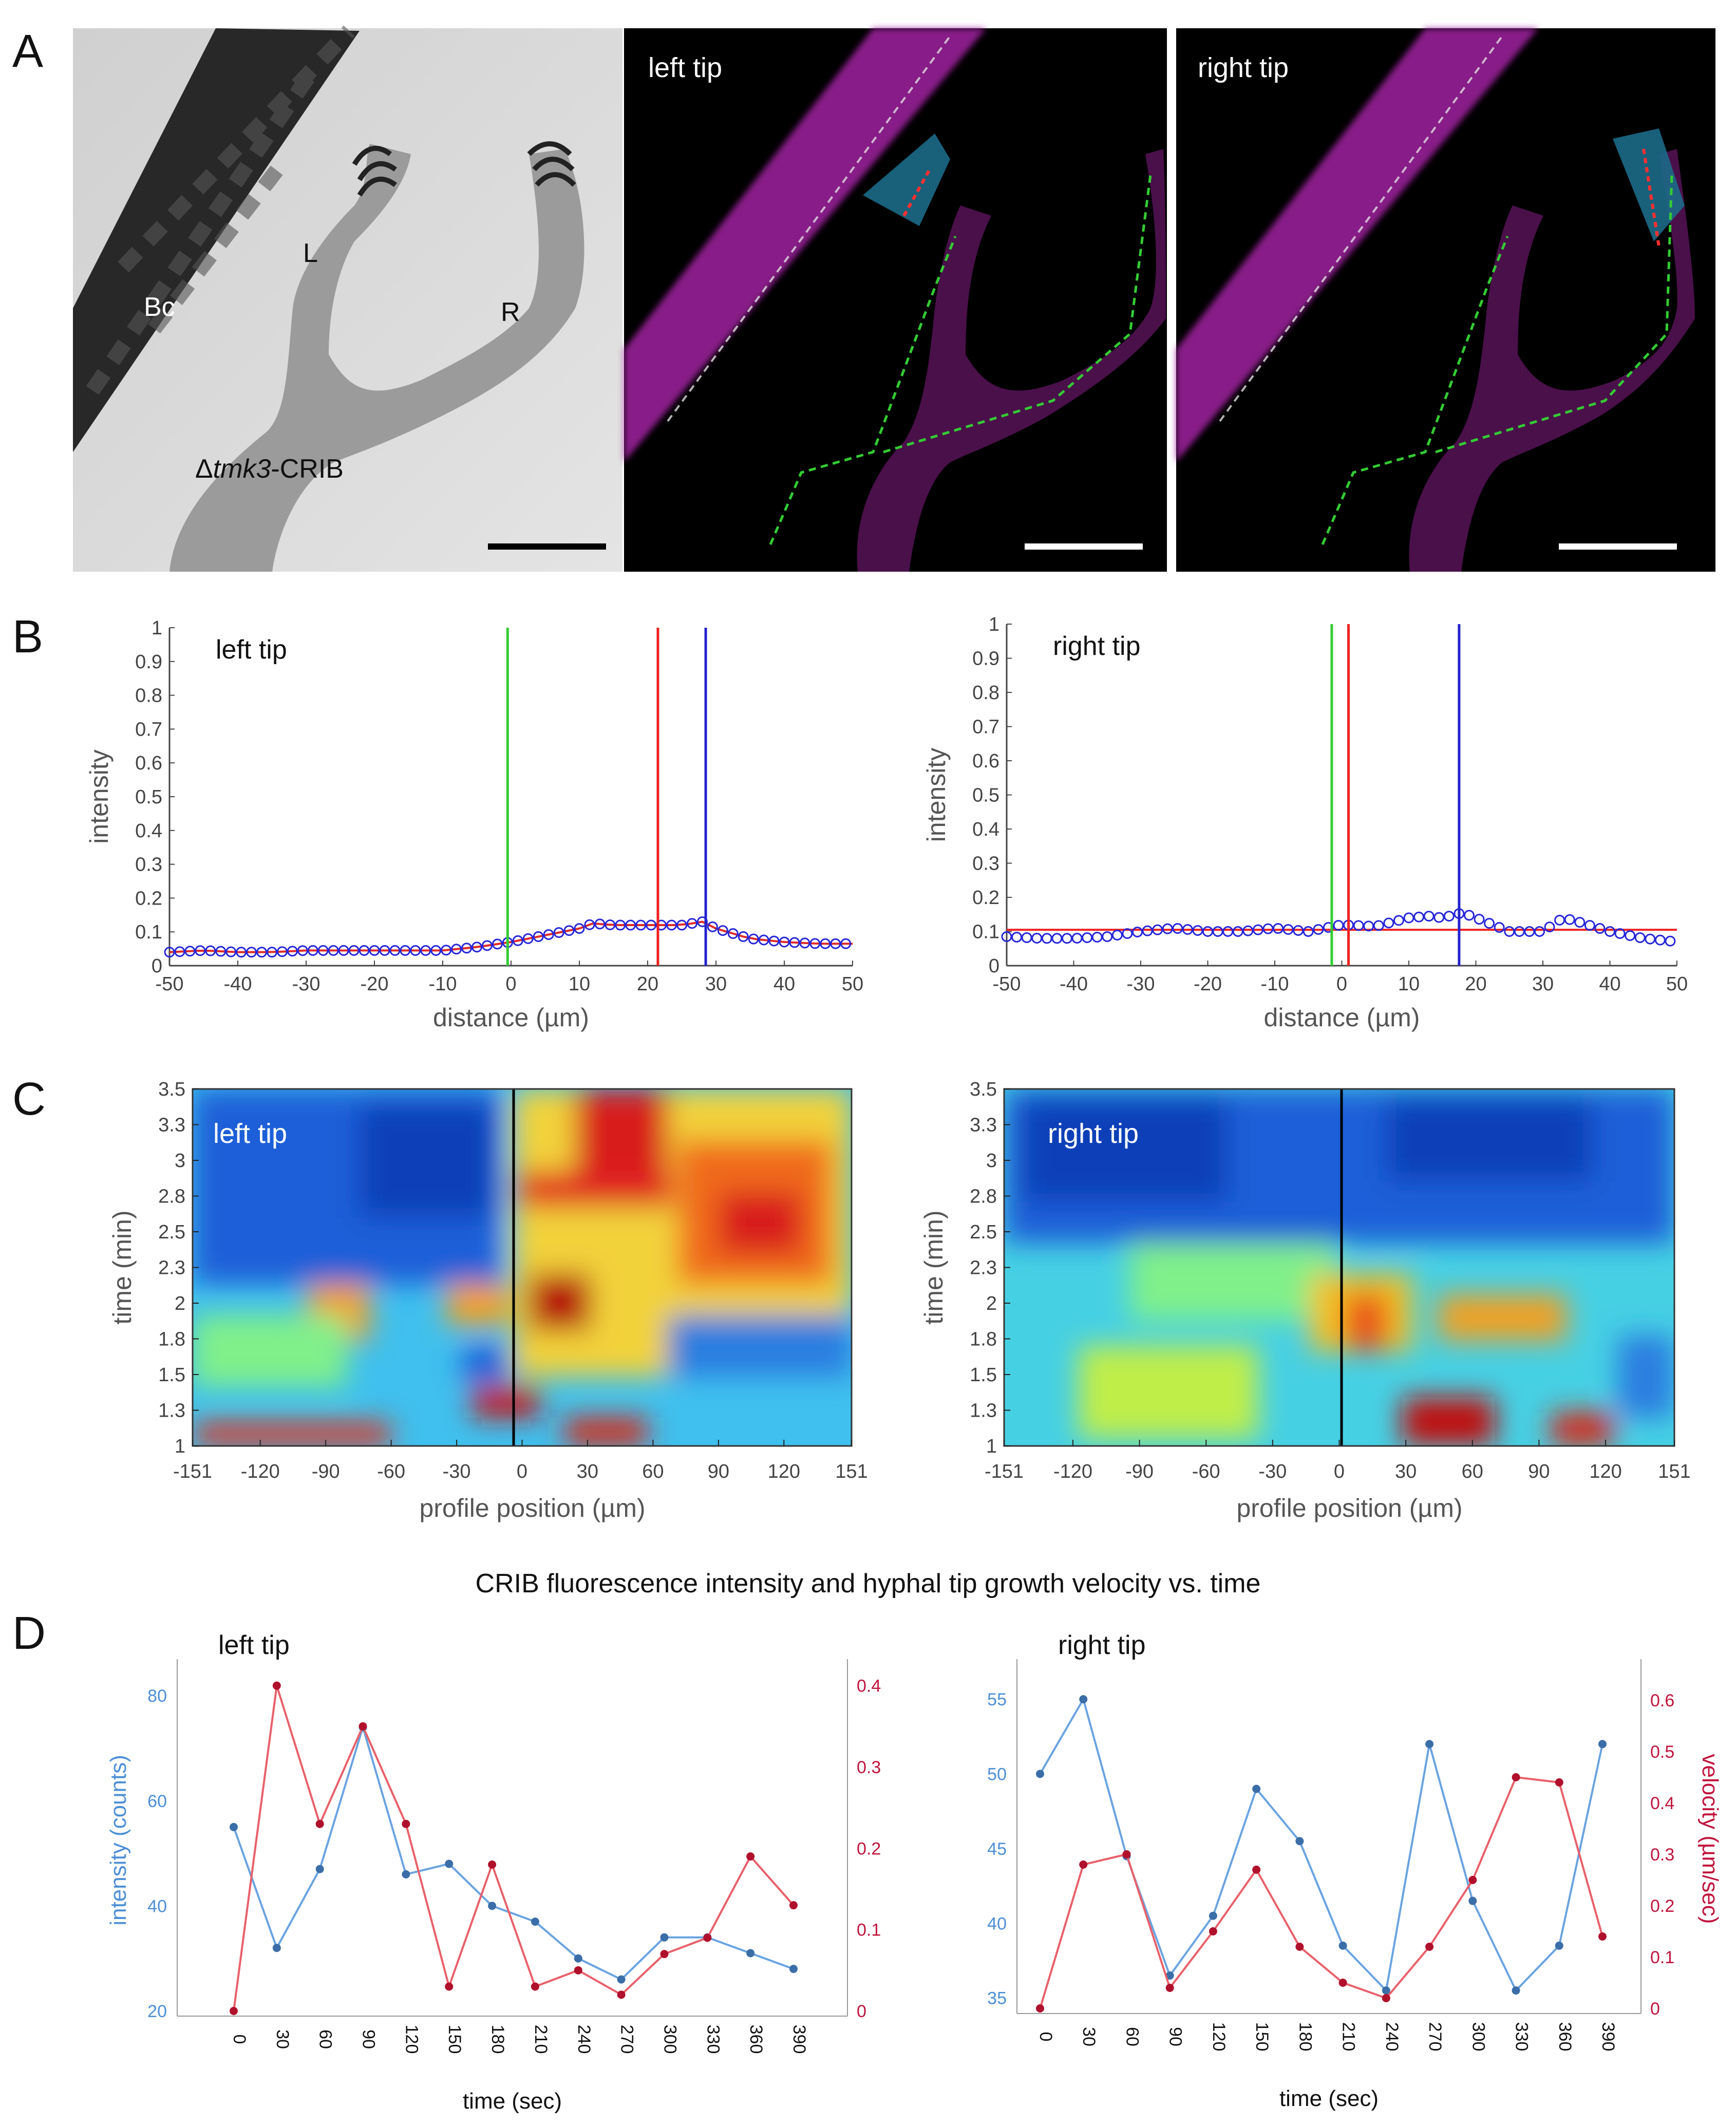  What do you see at coordinates (551, 164) in the screenshot?
I see `right-tip-marks` at bounding box center [551, 164].